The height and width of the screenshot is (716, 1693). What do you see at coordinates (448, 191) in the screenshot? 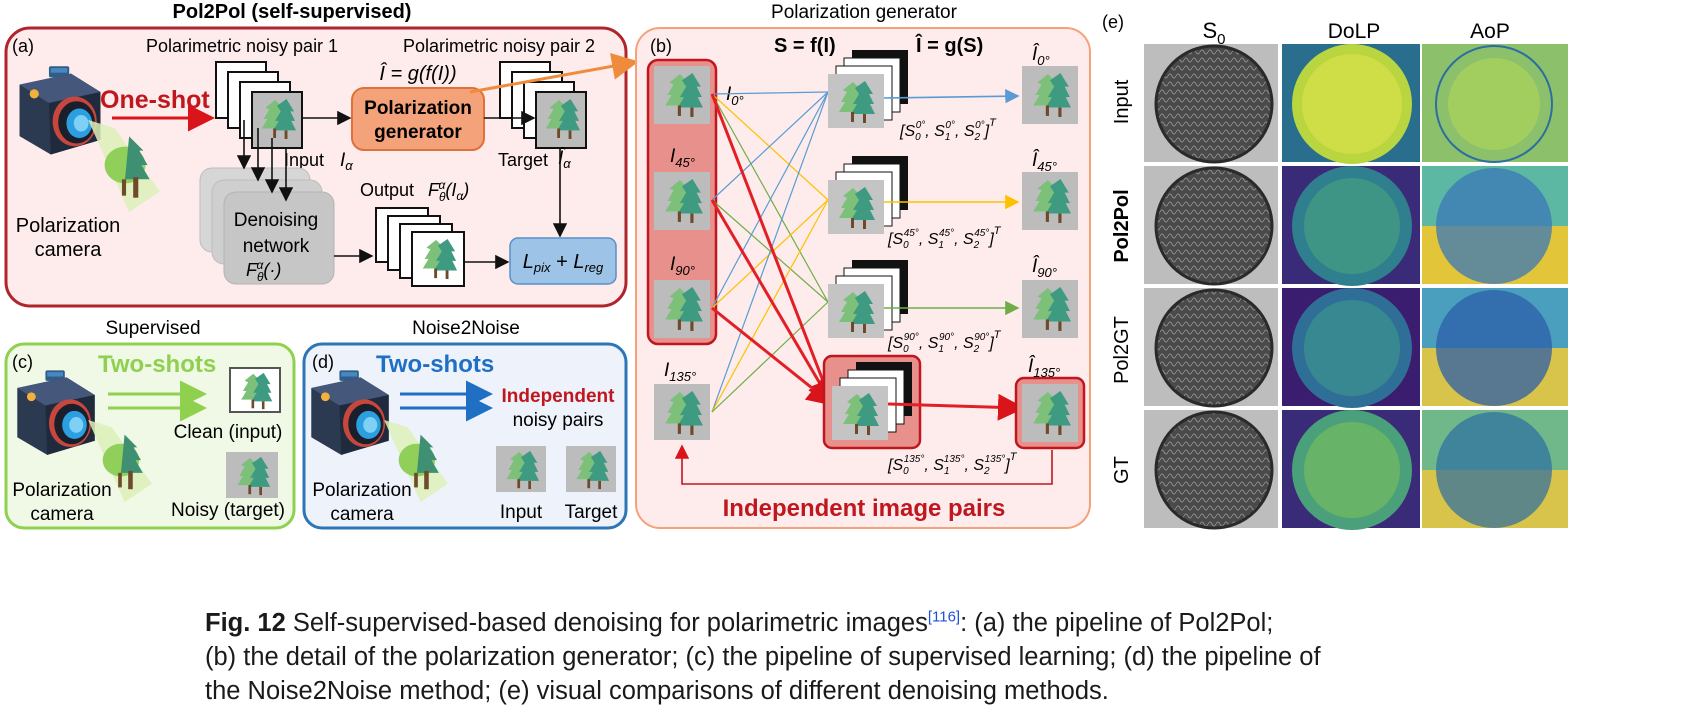
I see `output-symbol: Fθα(Iα)` at bounding box center [448, 191].